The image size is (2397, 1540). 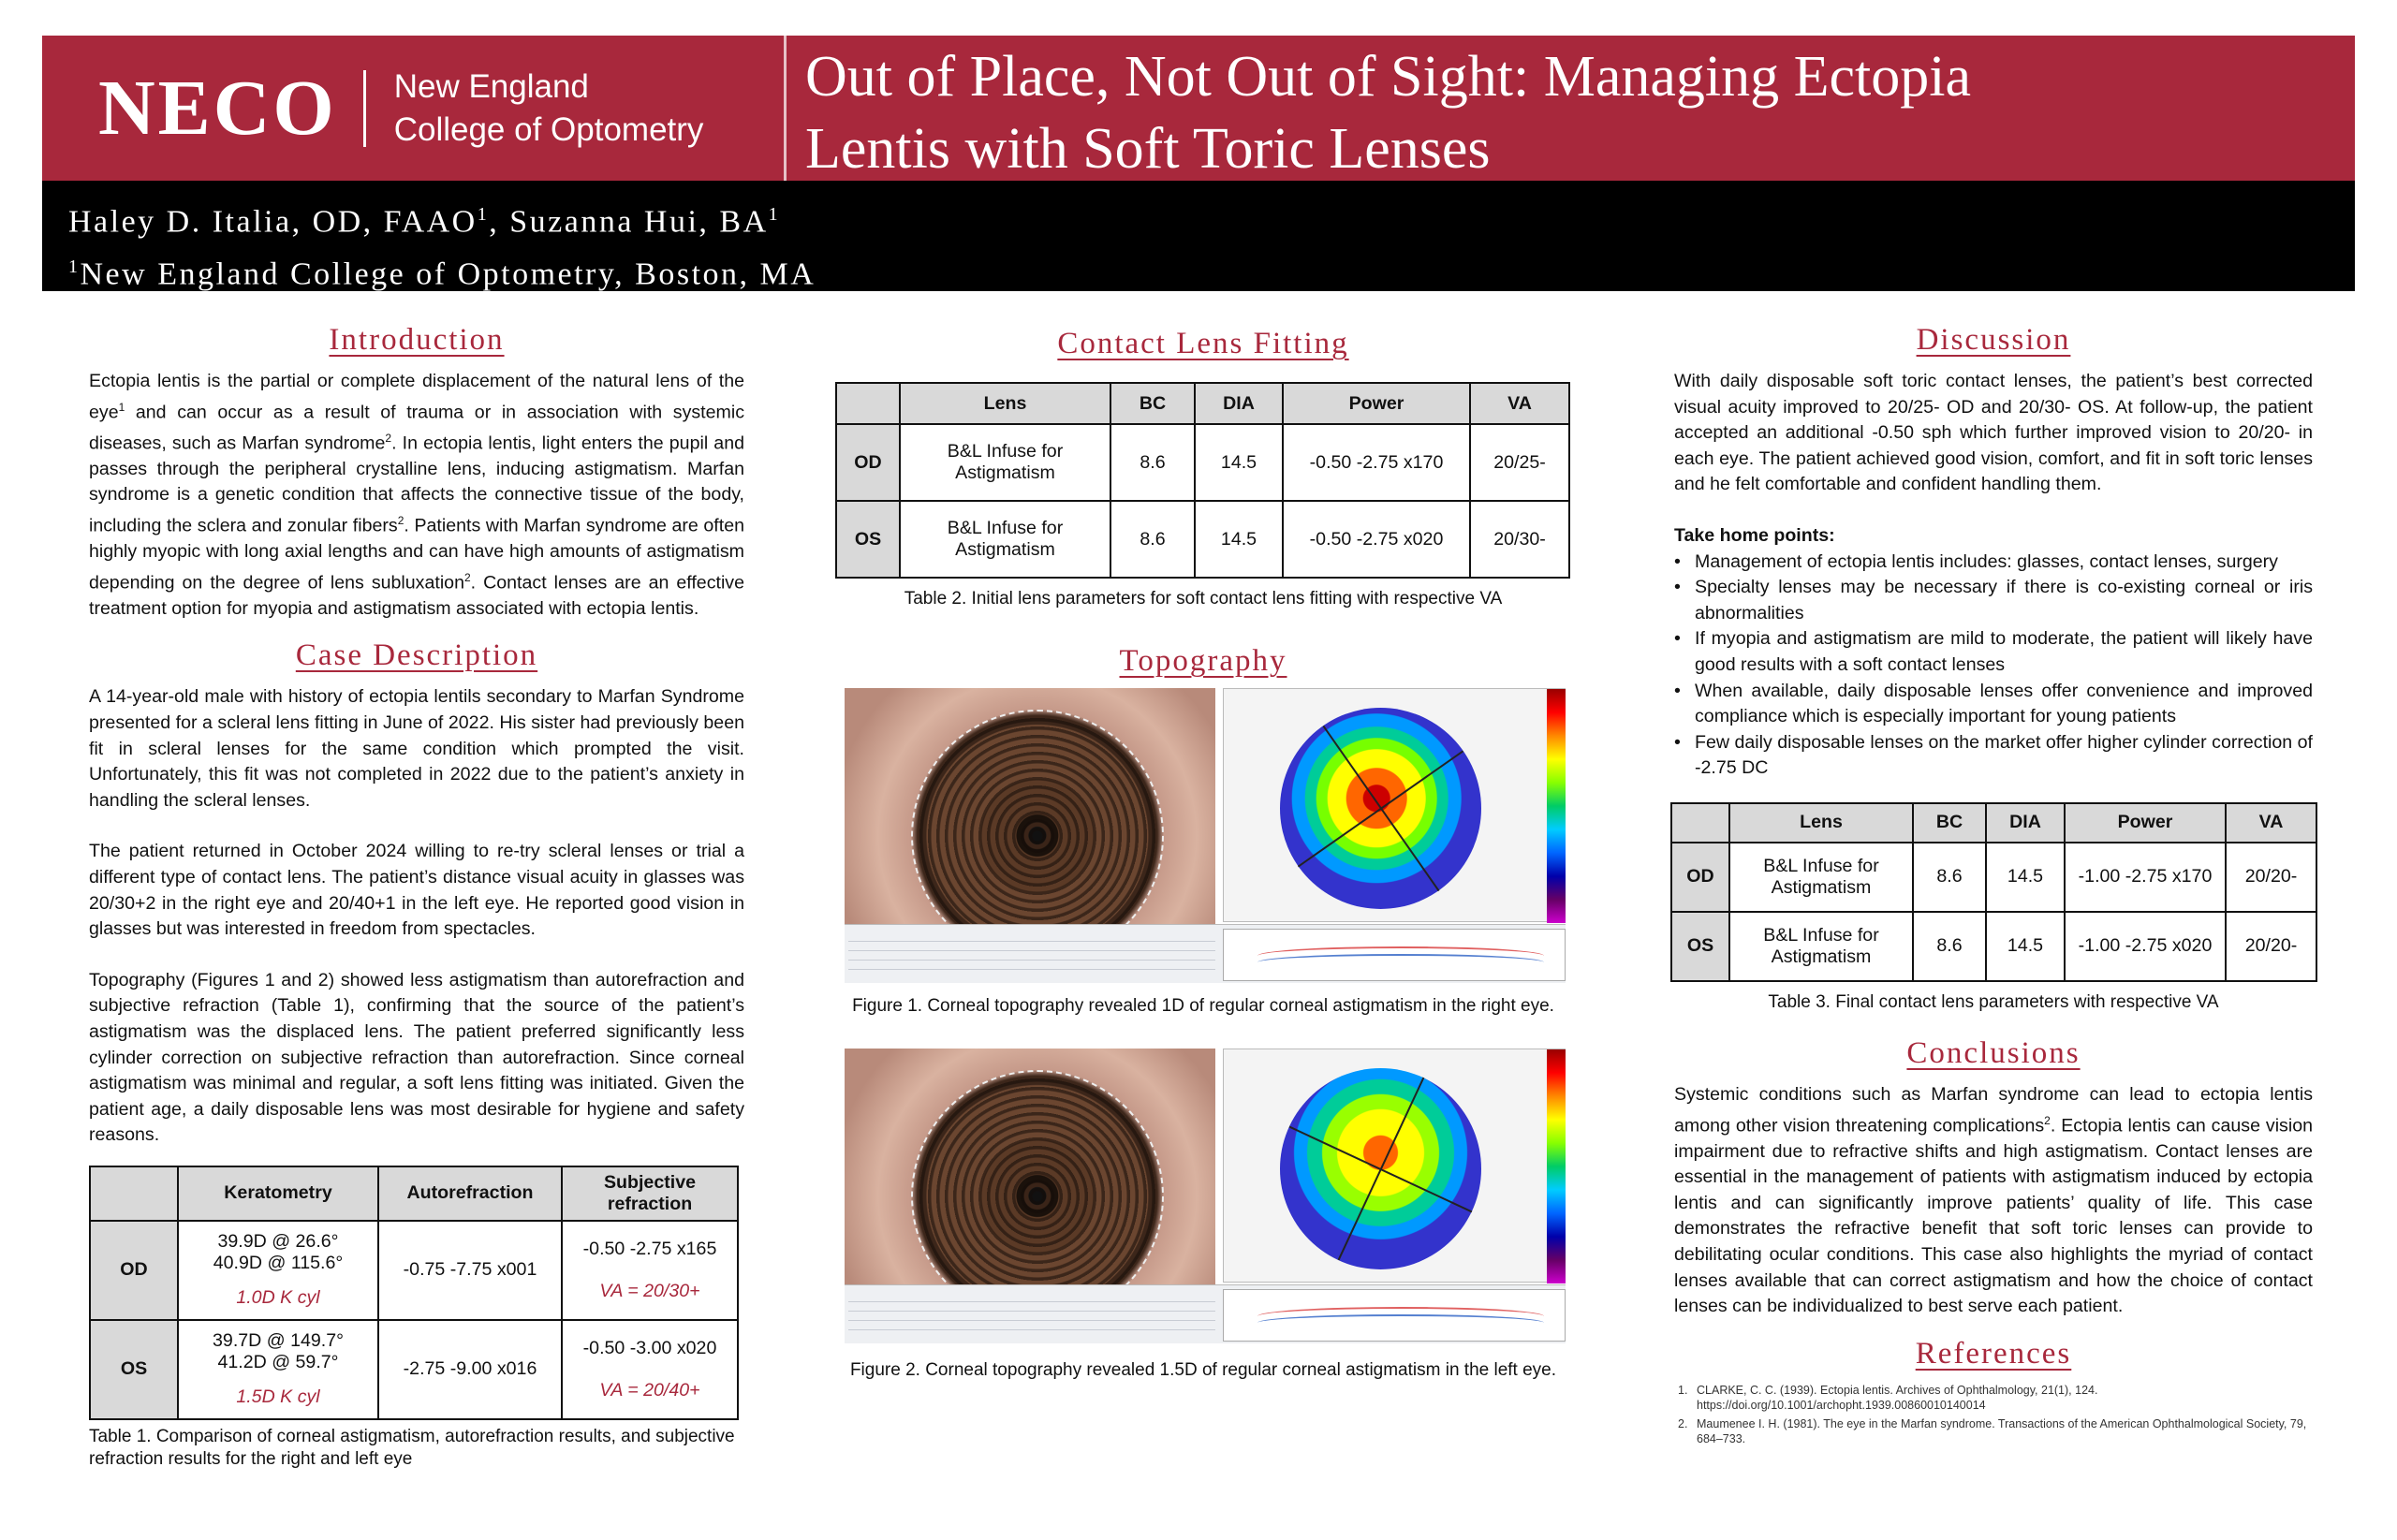 I want to click on table1-od-subjective: -0.50 -2.75 x165 VA = 20/30+, so click(x=650, y=1270).